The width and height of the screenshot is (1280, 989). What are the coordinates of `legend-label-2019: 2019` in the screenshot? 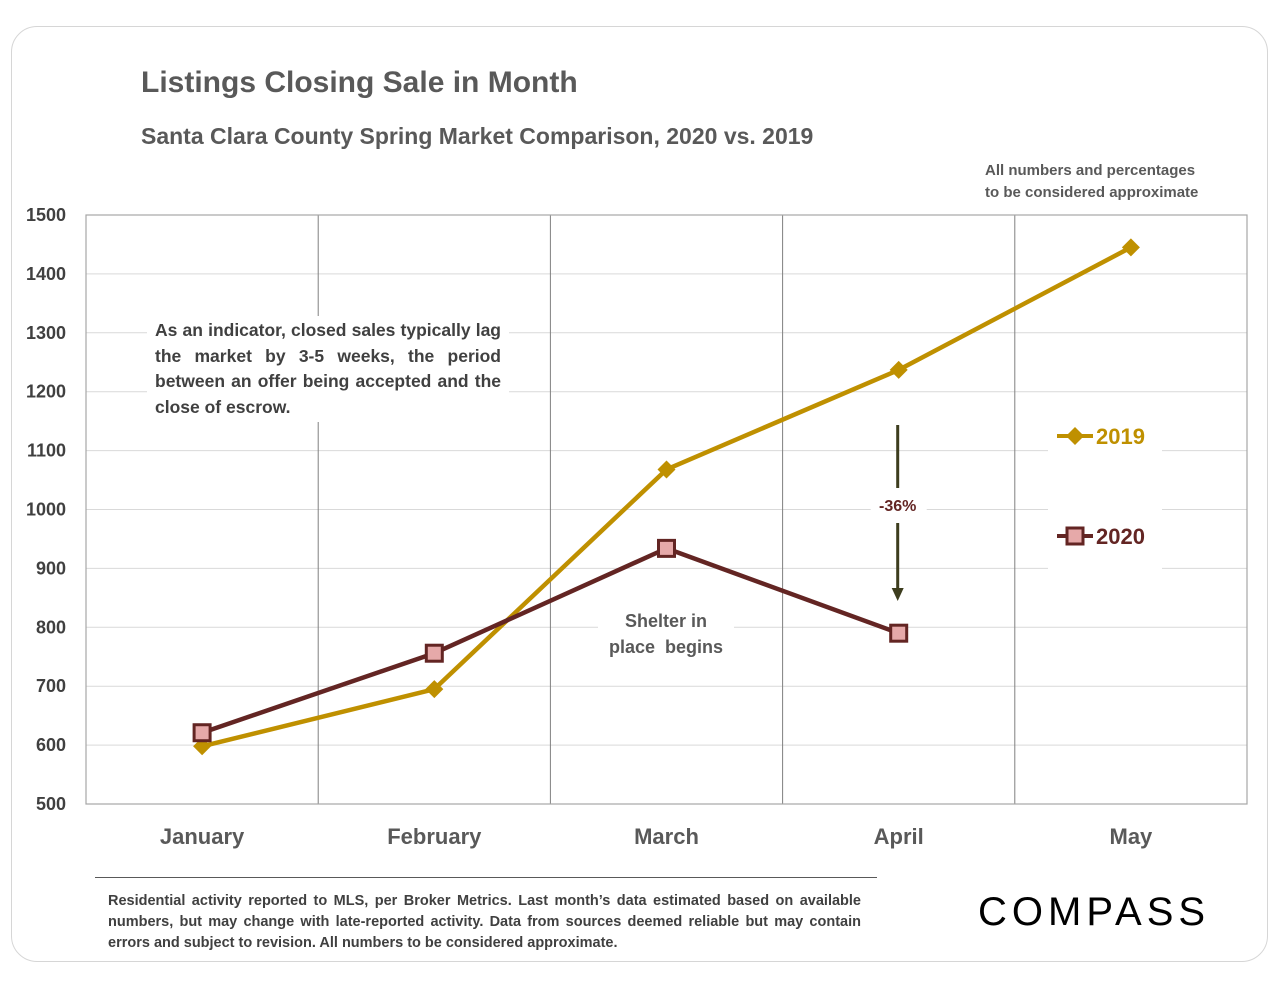 It's located at (1120, 436).